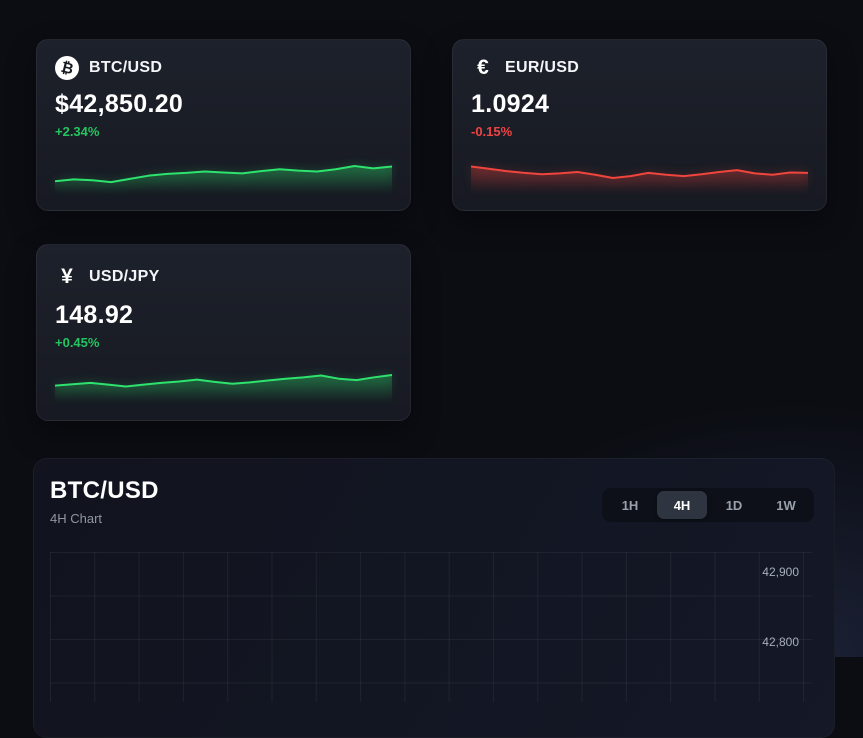  I want to click on pair-label: EUR/USD, so click(542, 67).